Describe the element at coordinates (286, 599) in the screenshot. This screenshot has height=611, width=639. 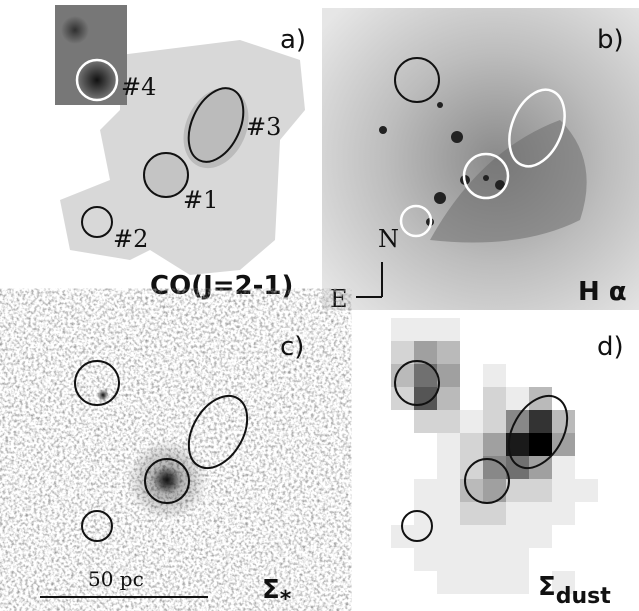
I see `tag-subscript: *` at that location.